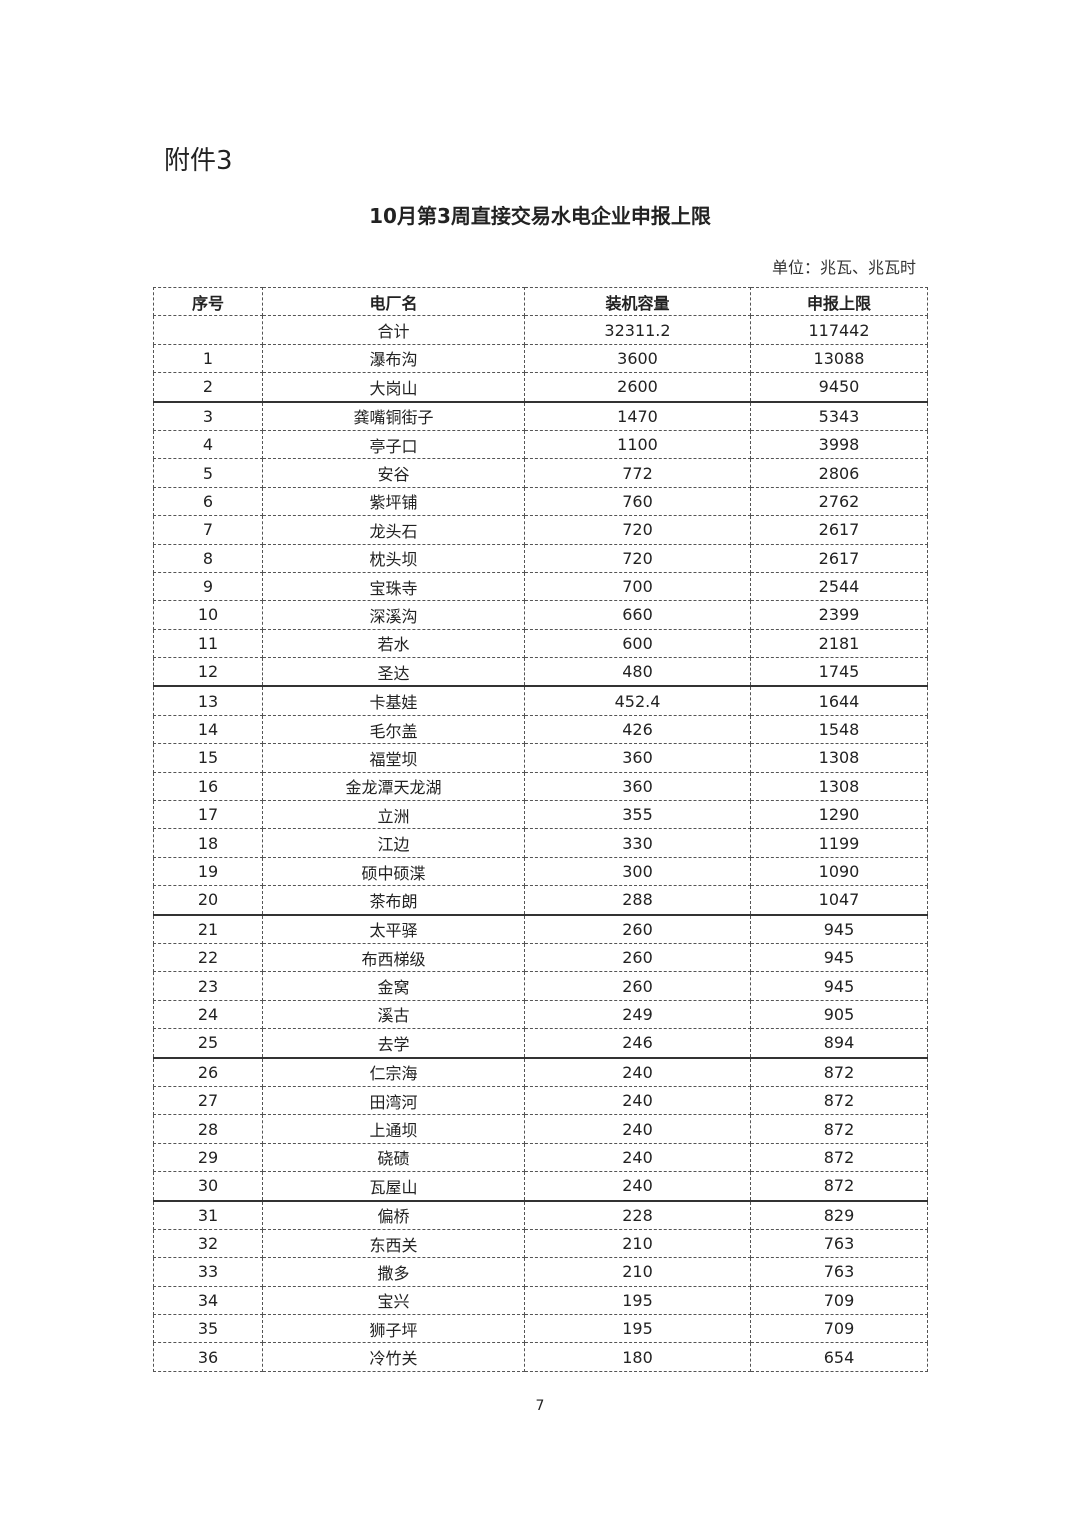 This screenshot has width=1080, height=1527. What do you see at coordinates (393, 643) in the screenshot?
I see `plant-name-cell: 若水` at bounding box center [393, 643].